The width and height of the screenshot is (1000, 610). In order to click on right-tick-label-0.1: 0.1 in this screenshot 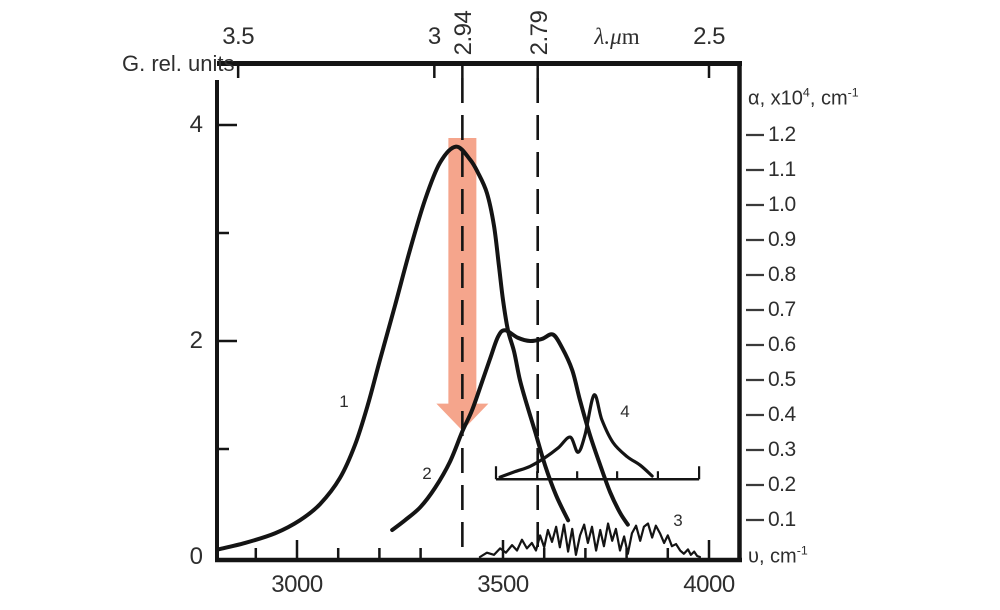, I will do `click(782, 519)`.